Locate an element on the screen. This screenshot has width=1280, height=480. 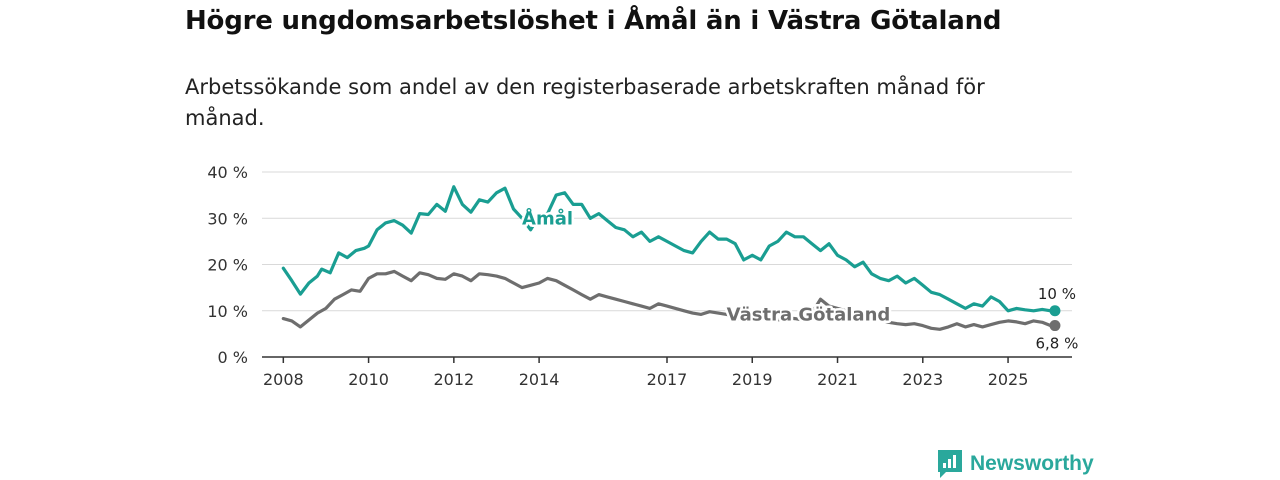
x-tick-label: 2025 is located at coordinates (1008, 379).